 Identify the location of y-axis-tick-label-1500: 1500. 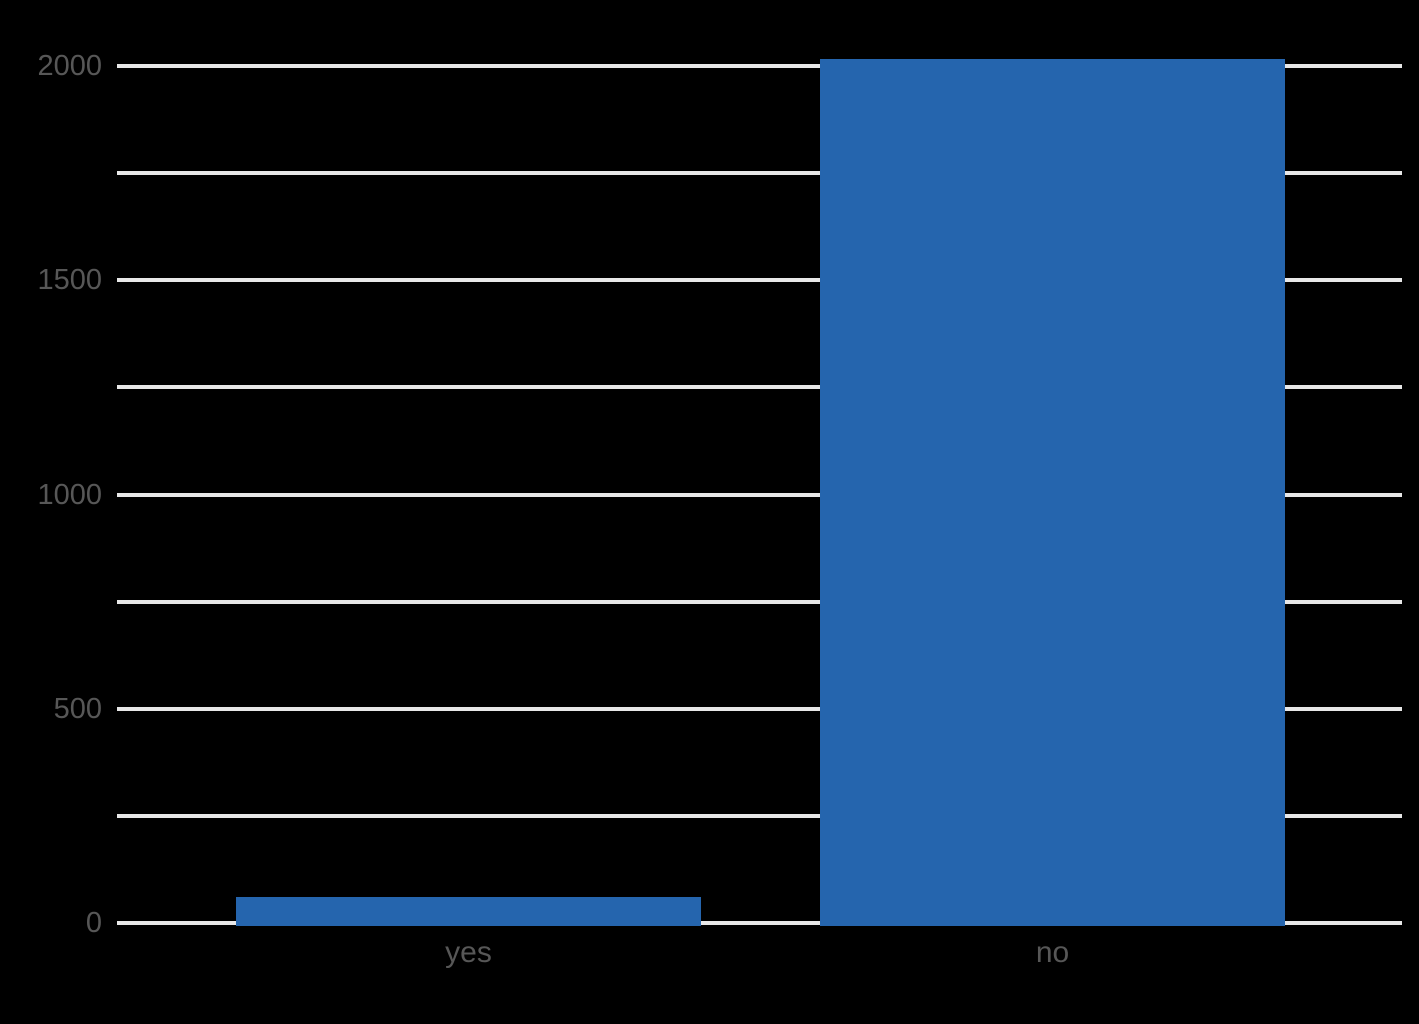
(69, 280).